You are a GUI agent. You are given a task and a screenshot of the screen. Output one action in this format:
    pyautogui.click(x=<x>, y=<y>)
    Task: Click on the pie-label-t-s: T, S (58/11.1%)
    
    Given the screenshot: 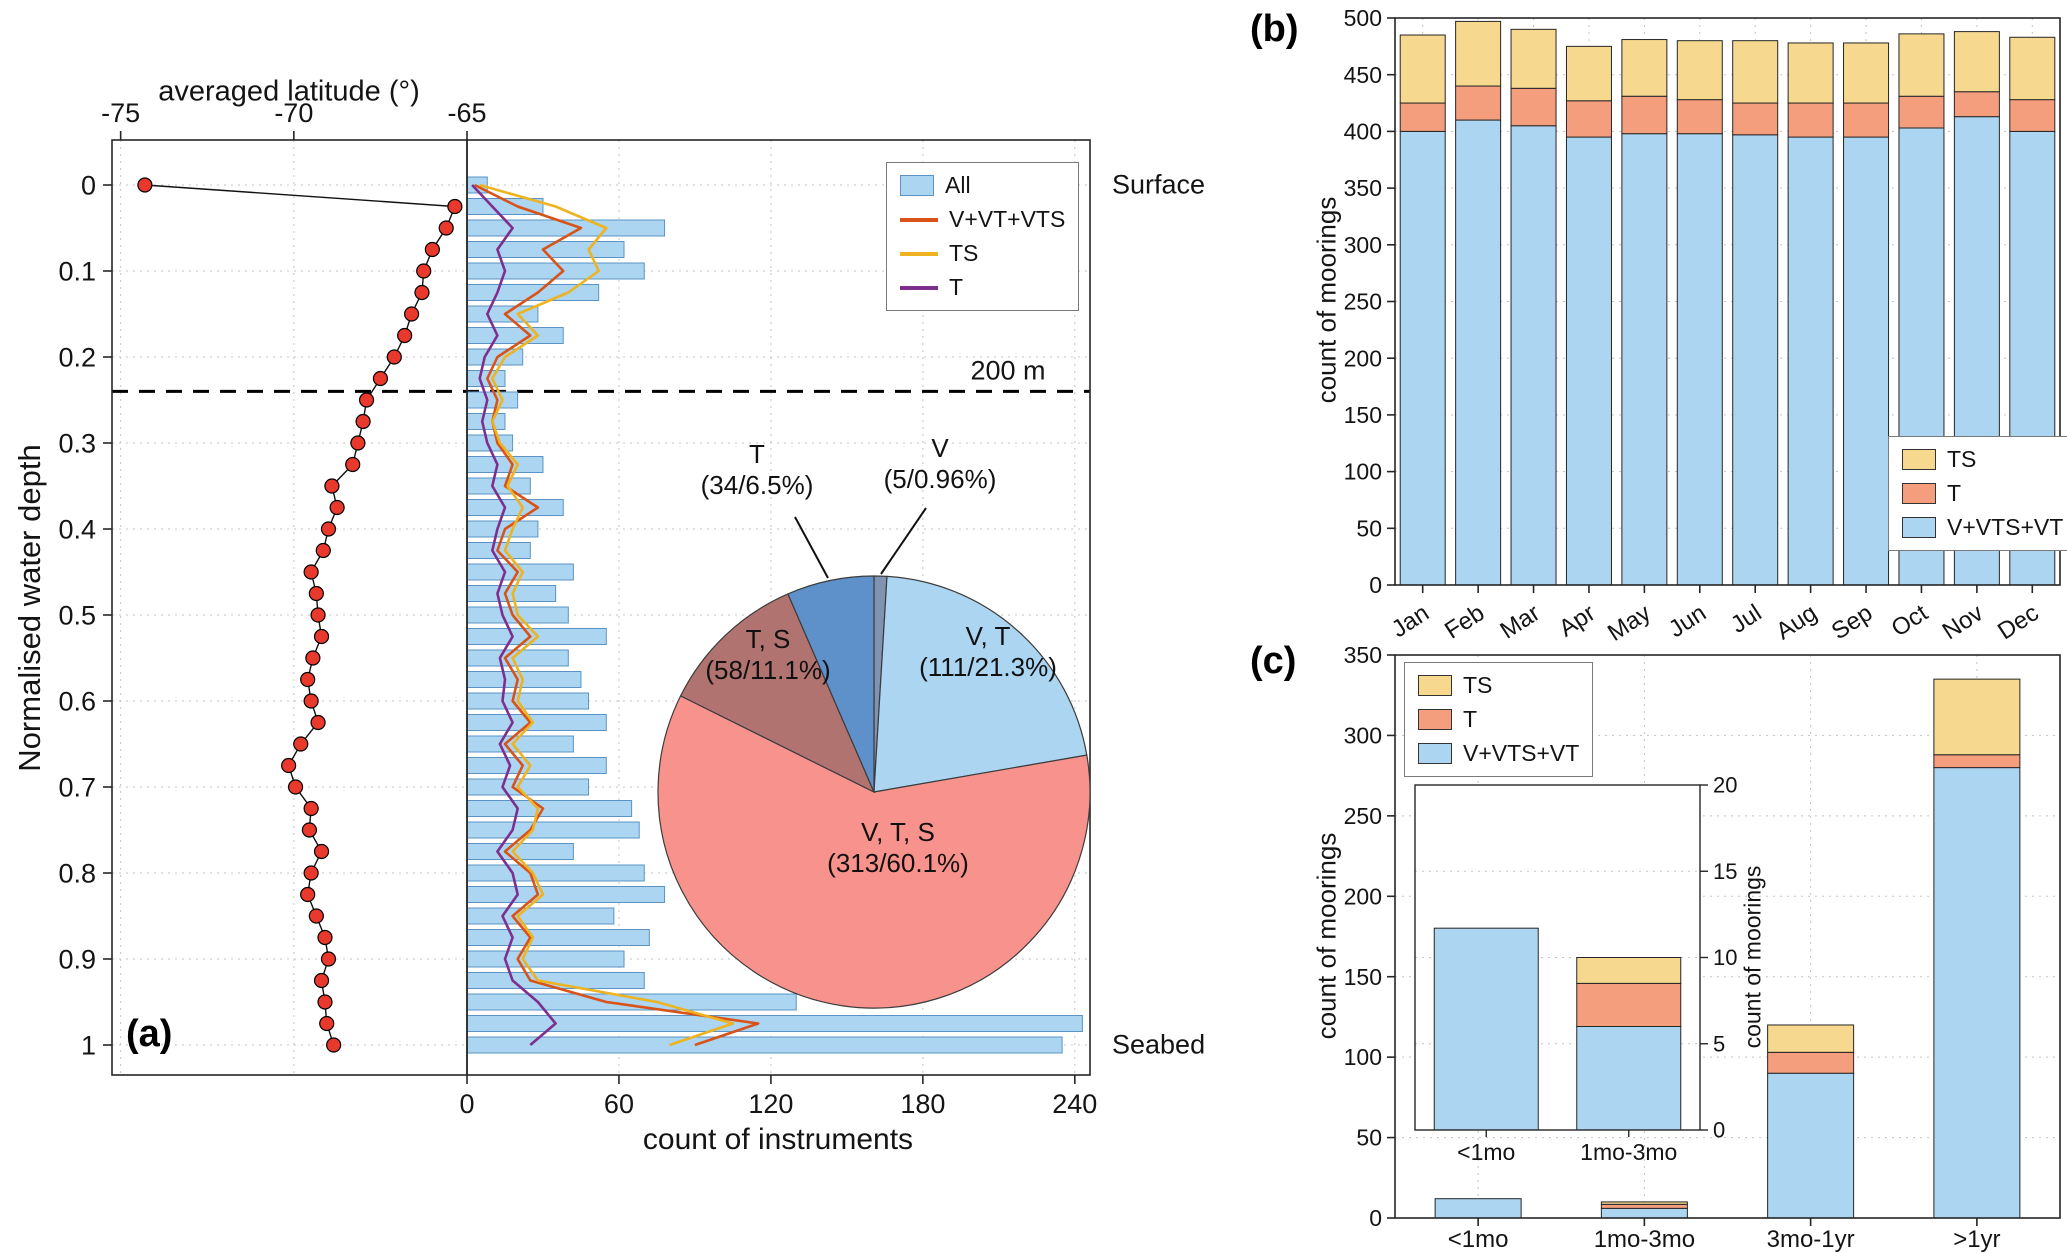 What is the action you would take?
    pyautogui.click(x=767, y=655)
    